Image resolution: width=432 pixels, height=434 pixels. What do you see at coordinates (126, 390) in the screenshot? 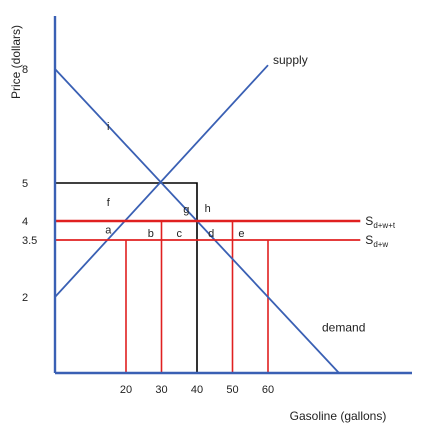
I see `x-tick-label: 20` at bounding box center [126, 390].